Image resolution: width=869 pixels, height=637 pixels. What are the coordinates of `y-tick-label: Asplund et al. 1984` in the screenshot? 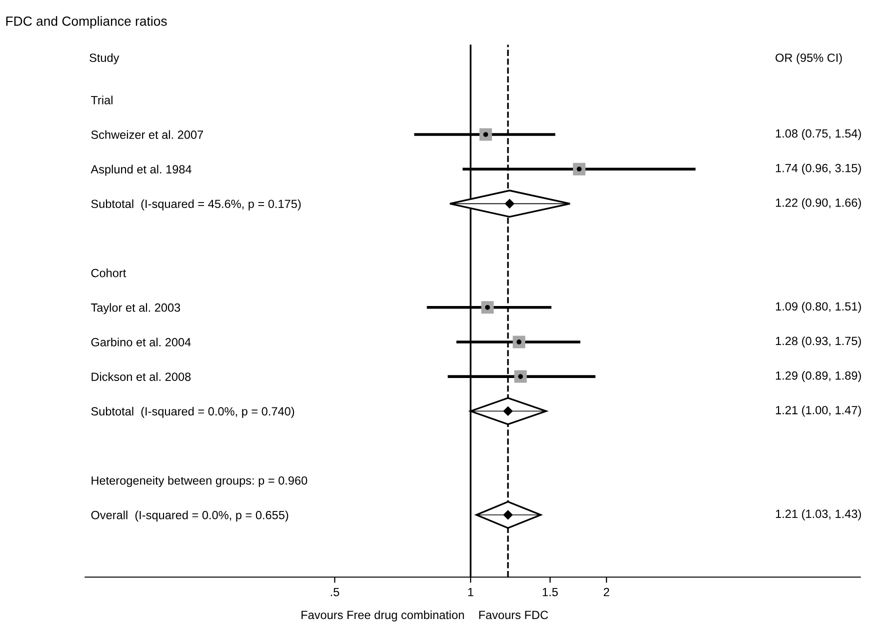 It's located at (141, 170).